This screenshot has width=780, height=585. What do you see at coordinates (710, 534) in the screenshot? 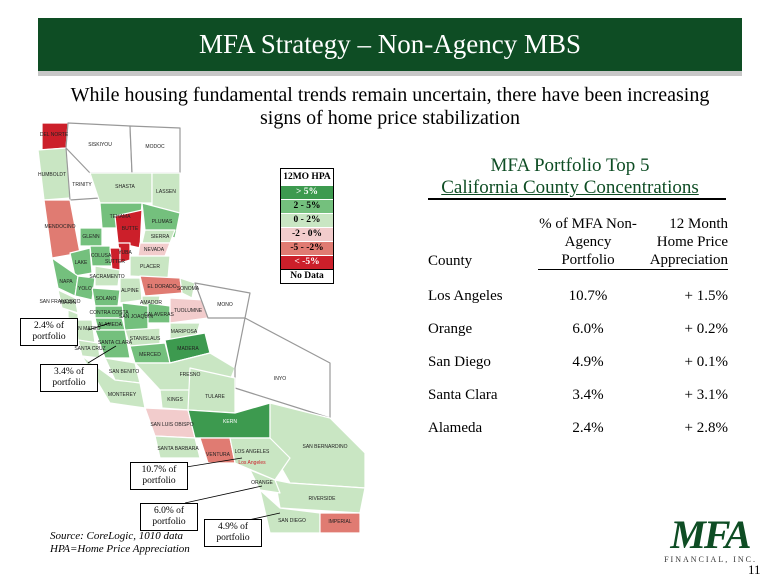
I see `logo-mark: MFA` at bounding box center [710, 534].